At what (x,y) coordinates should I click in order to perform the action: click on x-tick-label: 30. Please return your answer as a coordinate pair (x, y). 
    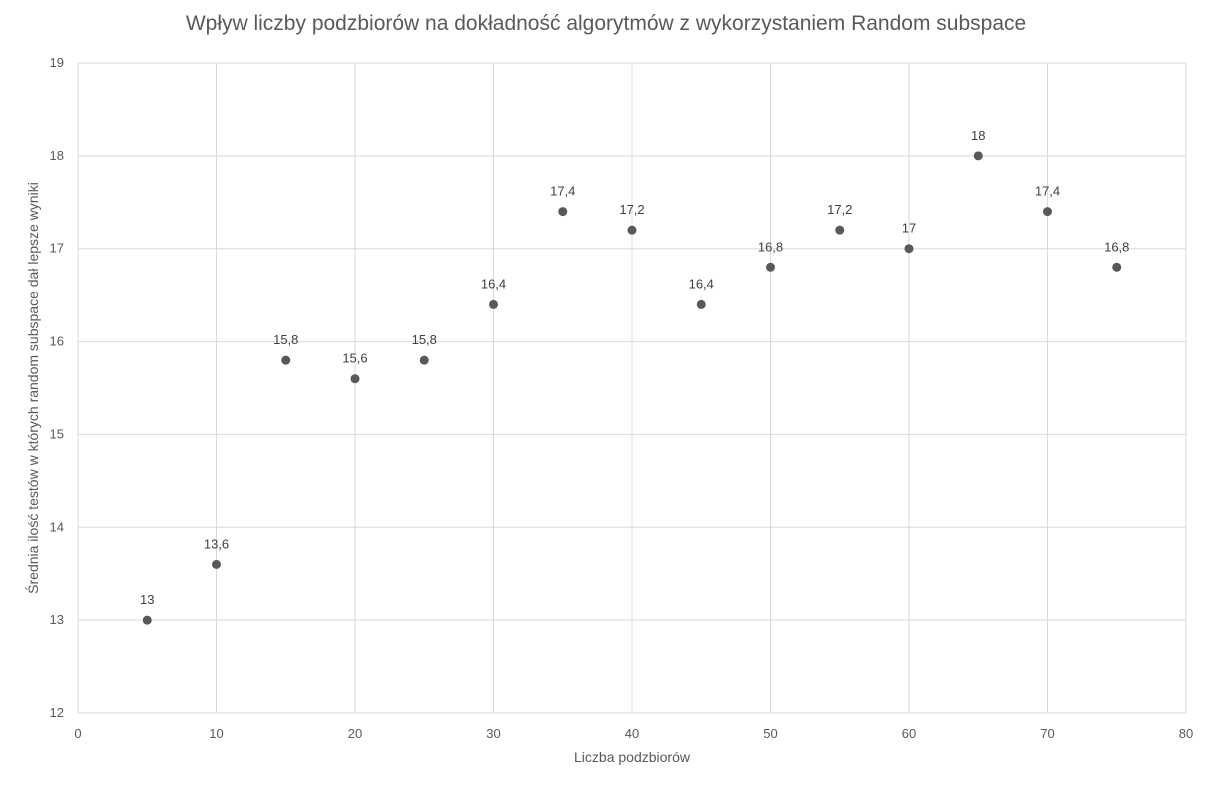
    Looking at the image, I should click on (493, 733).